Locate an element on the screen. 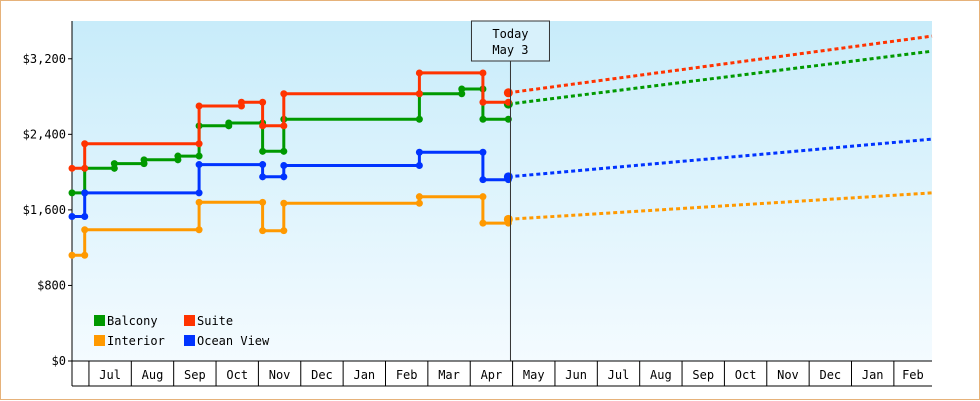 Image resolution: width=980 pixels, height=401 pixels. series-interior is located at coordinates (500, 225).